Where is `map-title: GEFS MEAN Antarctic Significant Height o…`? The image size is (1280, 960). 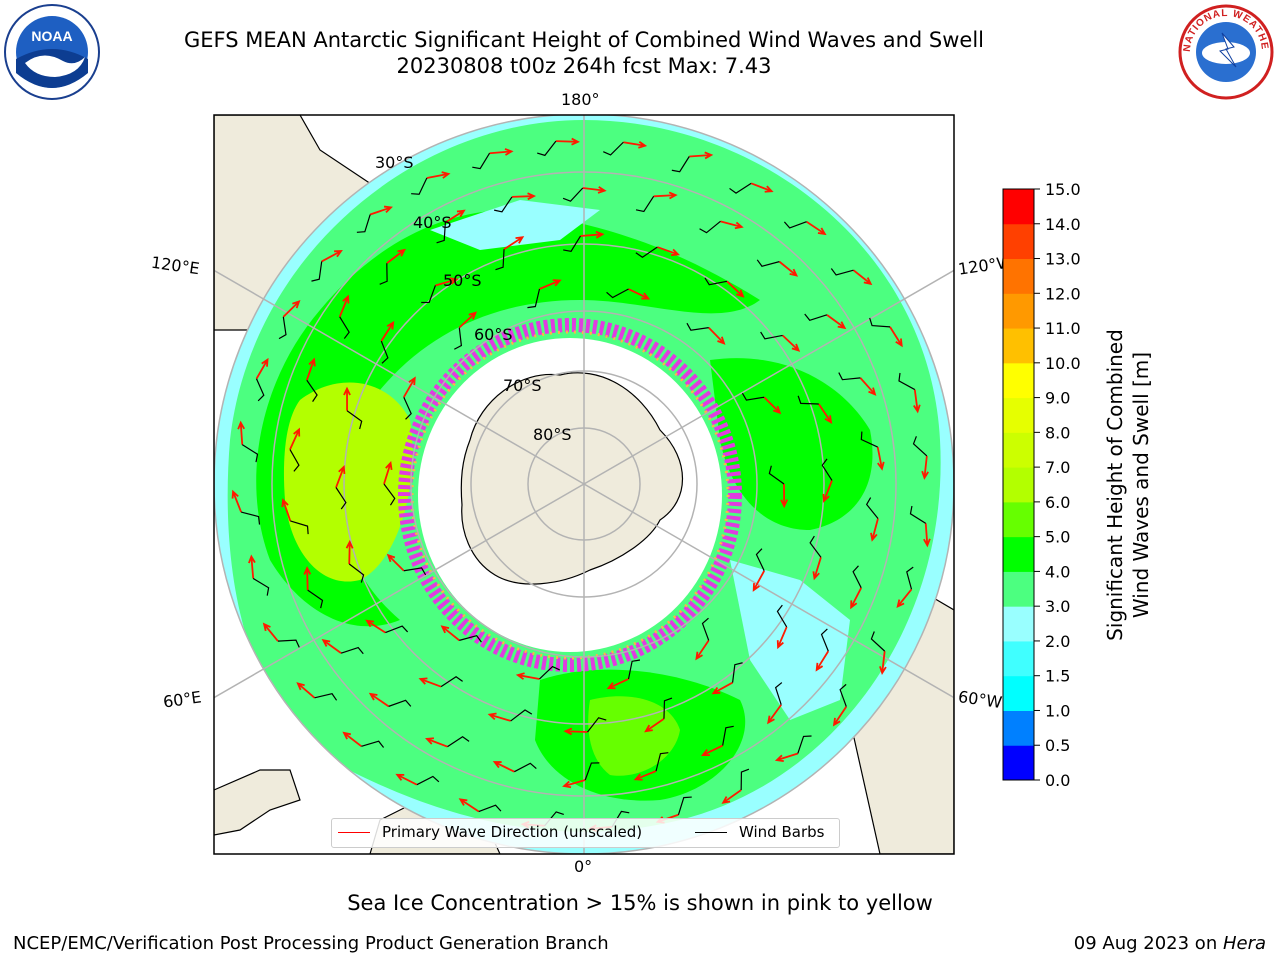 map-title: GEFS MEAN Antarctic Significant Height o… is located at coordinates (584, 40).